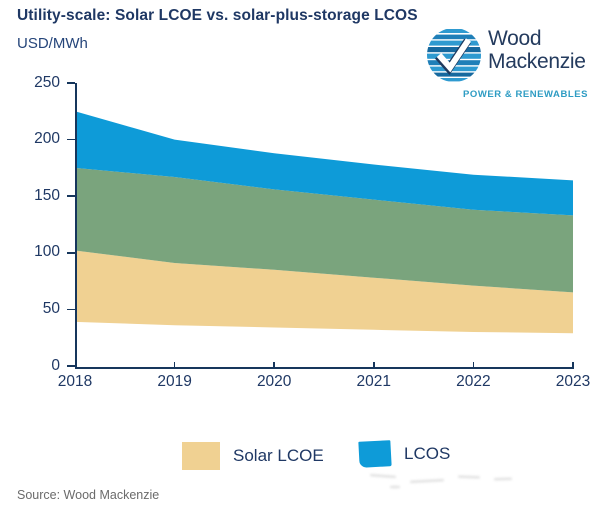 The width and height of the screenshot is (601, 513). What do you see at coordinates (447, 482) in the screenshot?
I see `watermark-smudge` at bounding box center [447, 482].